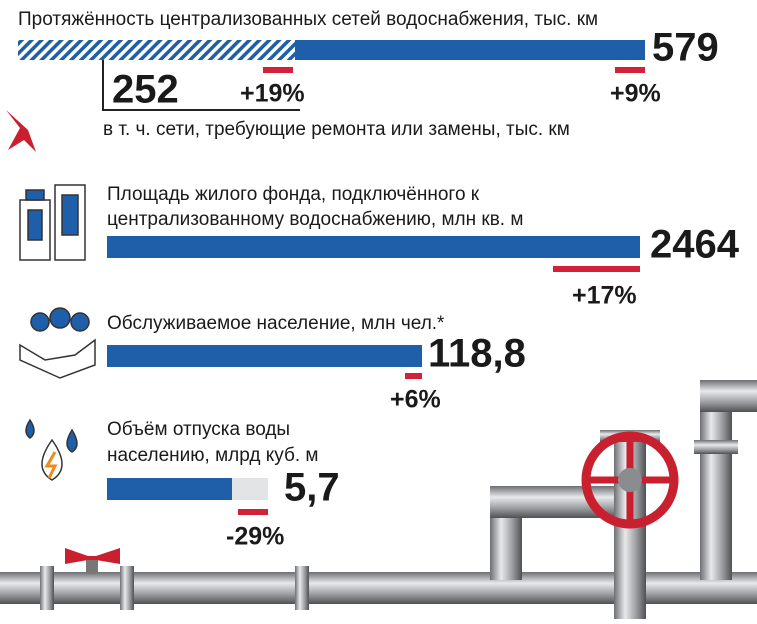 The width and height of the screenshot is (757, 624). I want to click on value: 5,7, so click(312, 488).